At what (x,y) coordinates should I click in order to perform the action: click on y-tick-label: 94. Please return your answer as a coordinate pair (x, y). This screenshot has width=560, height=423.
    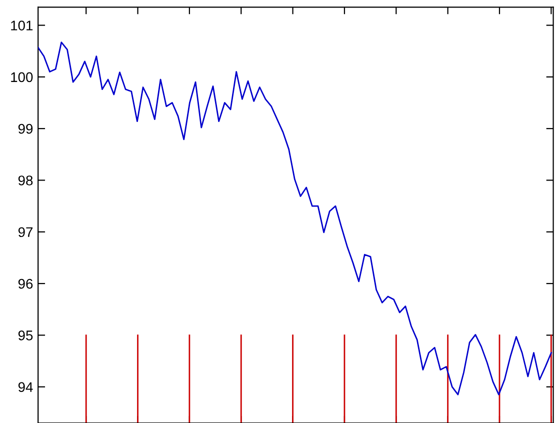
    Looking at the image, I should click on (25, 387).